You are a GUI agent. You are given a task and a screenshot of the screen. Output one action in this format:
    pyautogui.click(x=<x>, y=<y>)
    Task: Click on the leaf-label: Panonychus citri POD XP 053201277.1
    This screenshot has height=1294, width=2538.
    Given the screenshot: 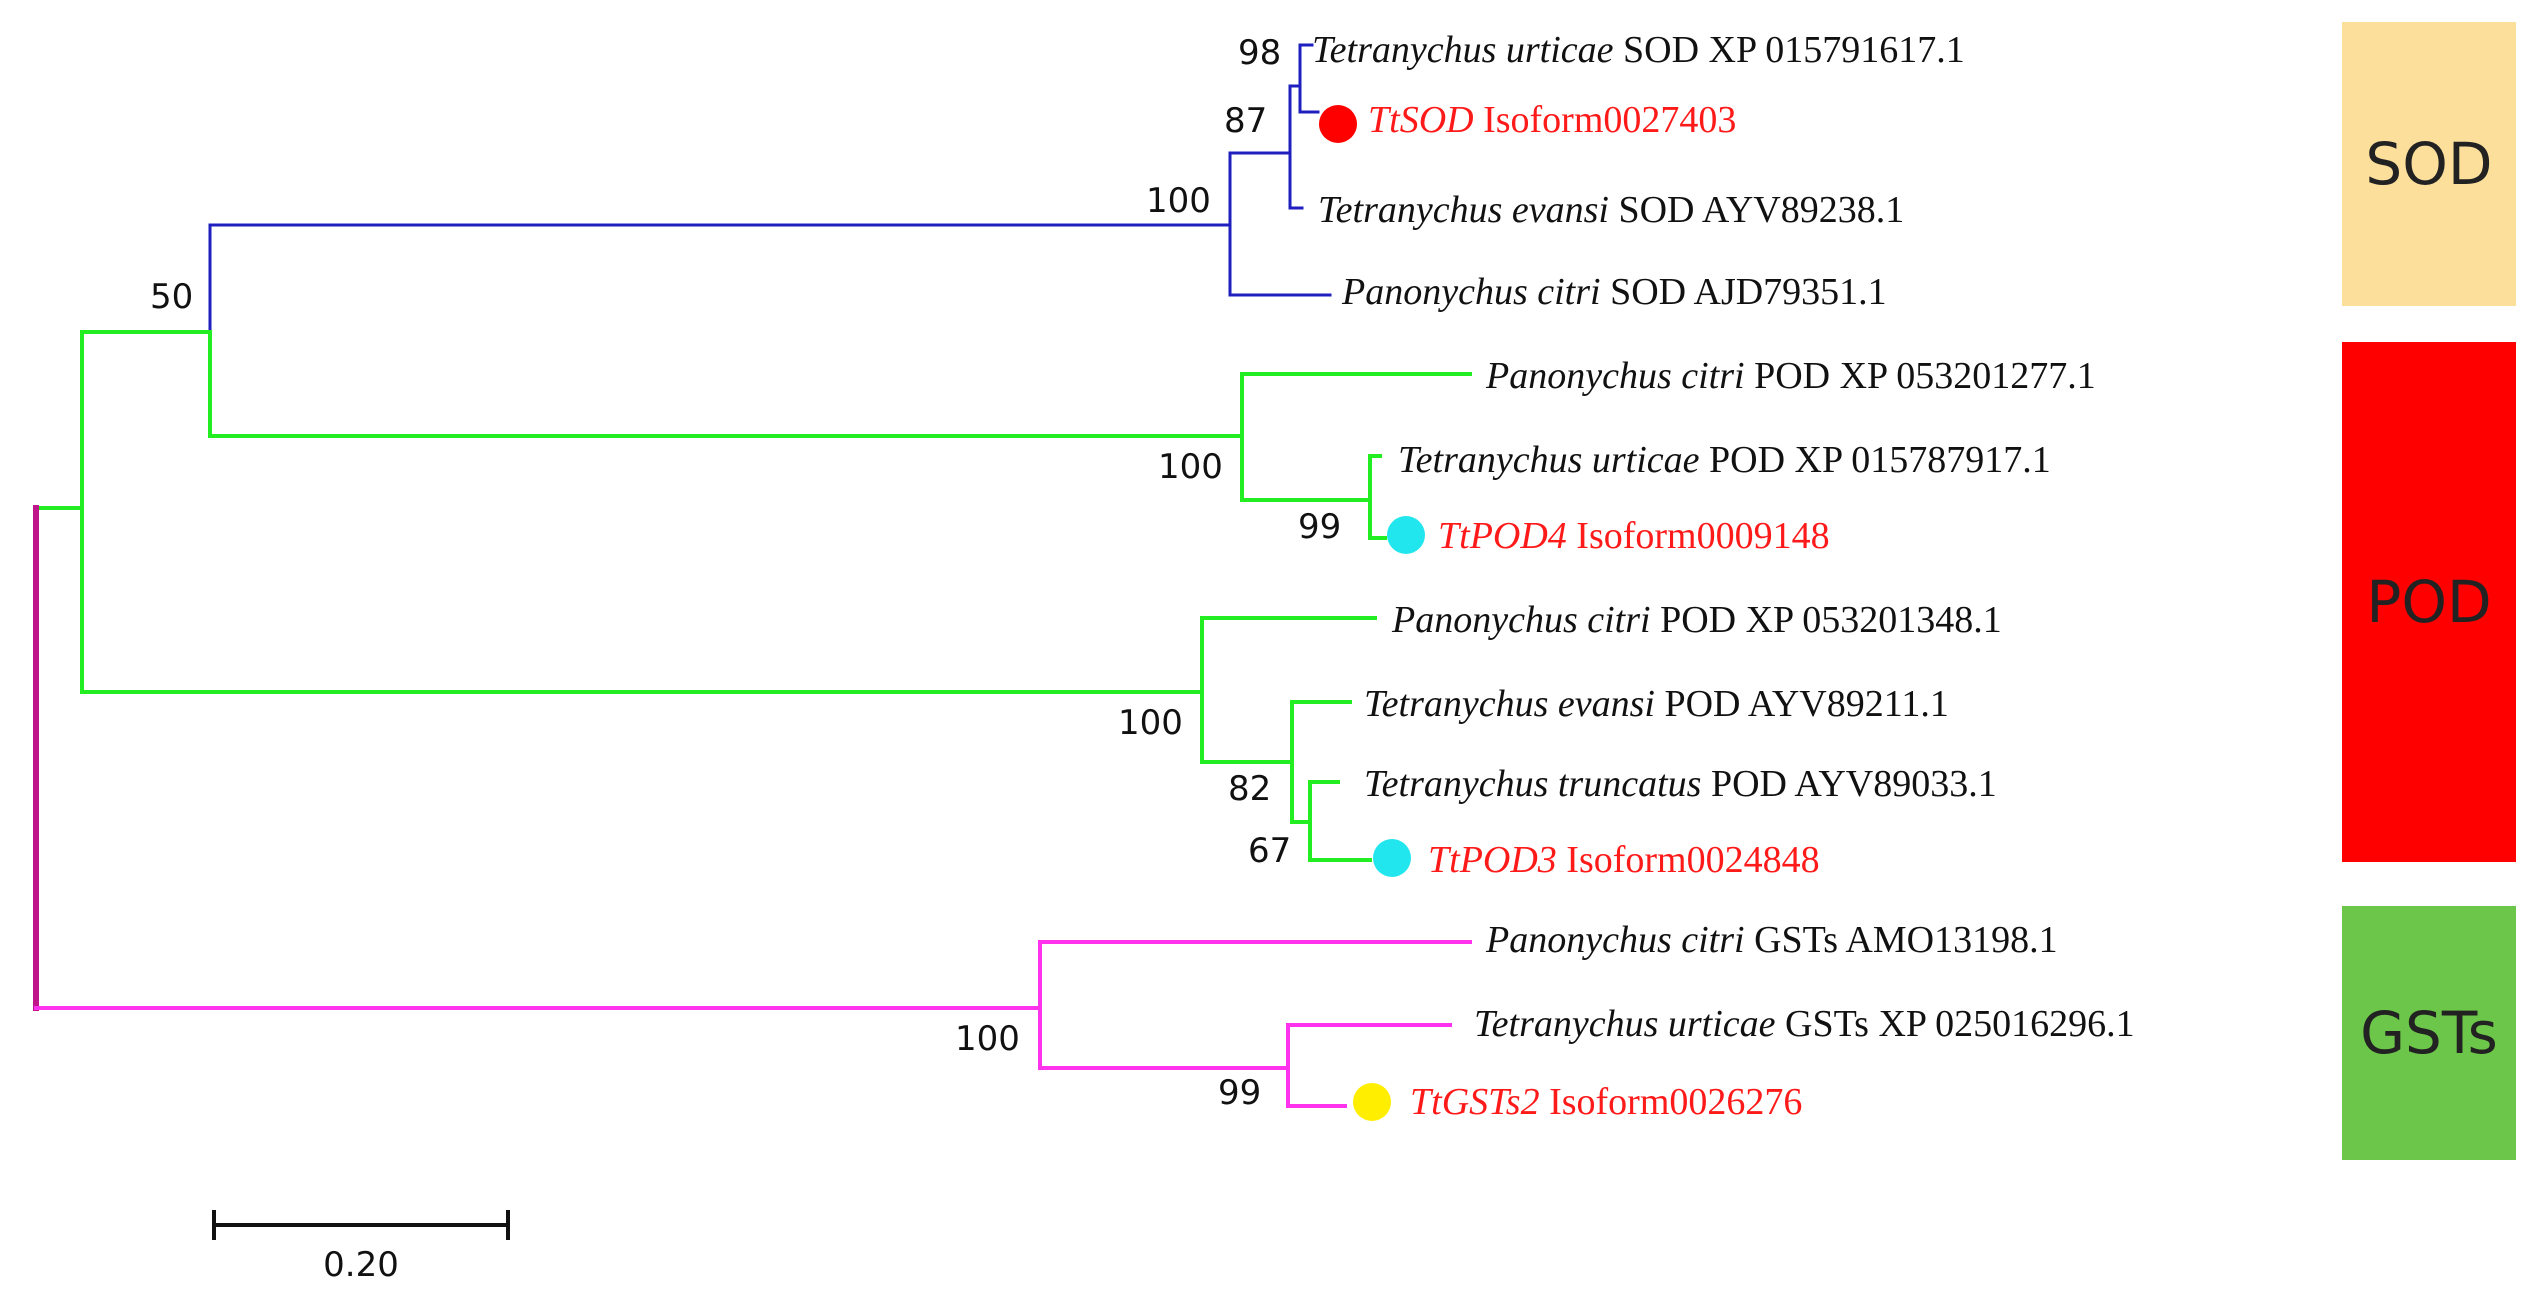 What is the action you would take?
    pyautogui.click(x=1790, y=376)
    